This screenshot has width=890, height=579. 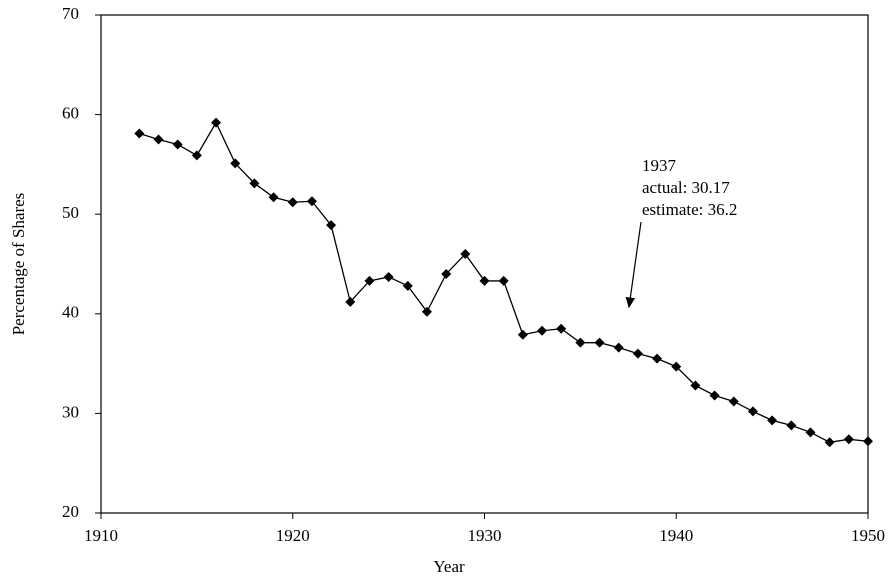 What do you see at coordinates (70, 113) in the screenshot?
I see `y-tick-label: 60` at bounding box center [70, 113].